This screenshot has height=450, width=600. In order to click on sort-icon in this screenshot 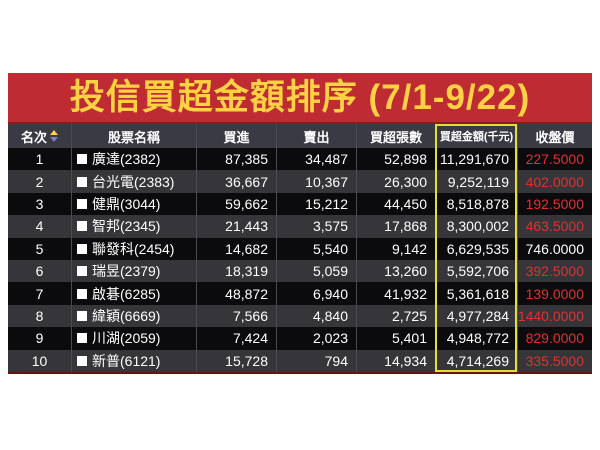, I will do `click(54, 136)`.